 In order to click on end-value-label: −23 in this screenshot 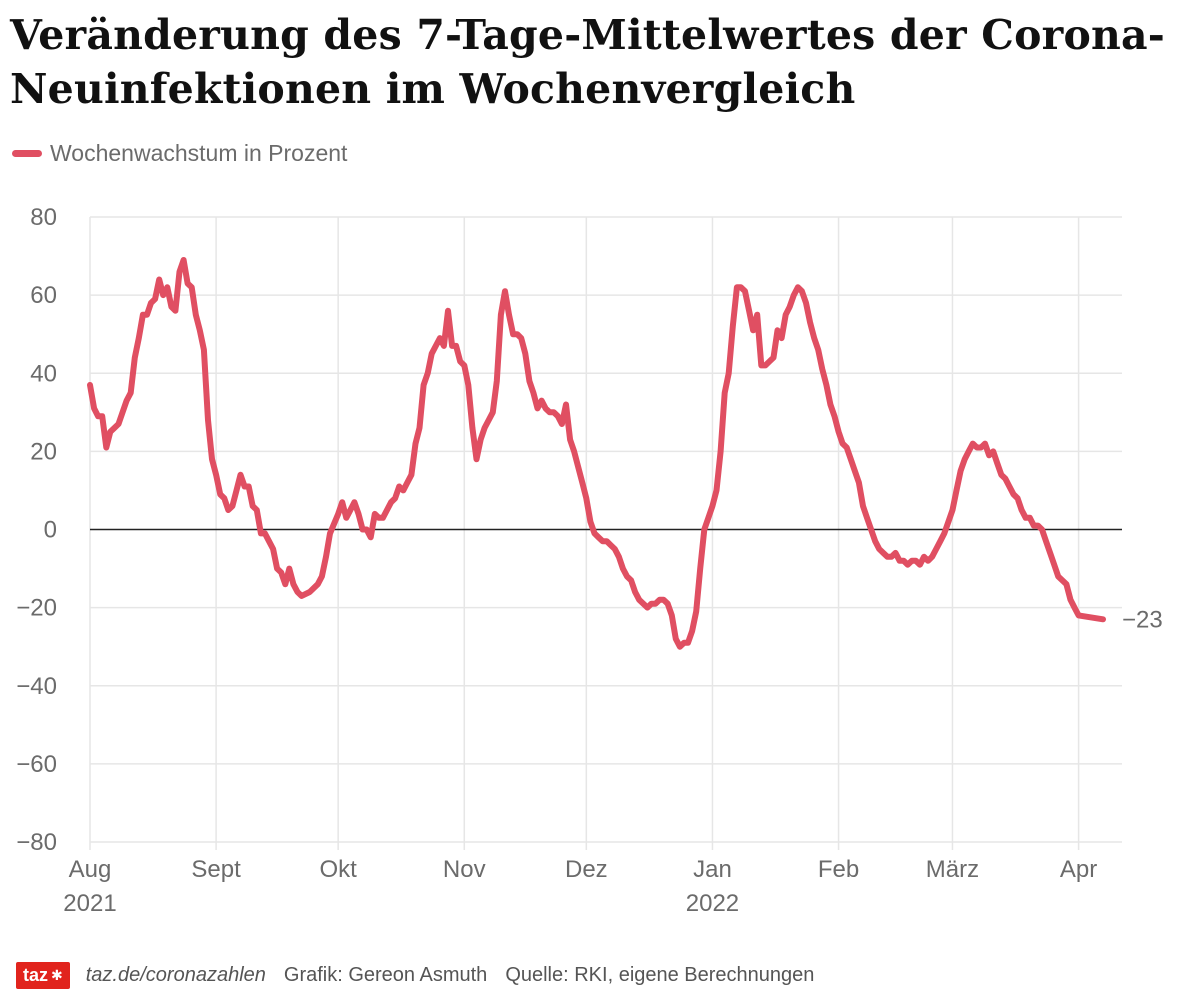, I will do `click(1142, 619)`.